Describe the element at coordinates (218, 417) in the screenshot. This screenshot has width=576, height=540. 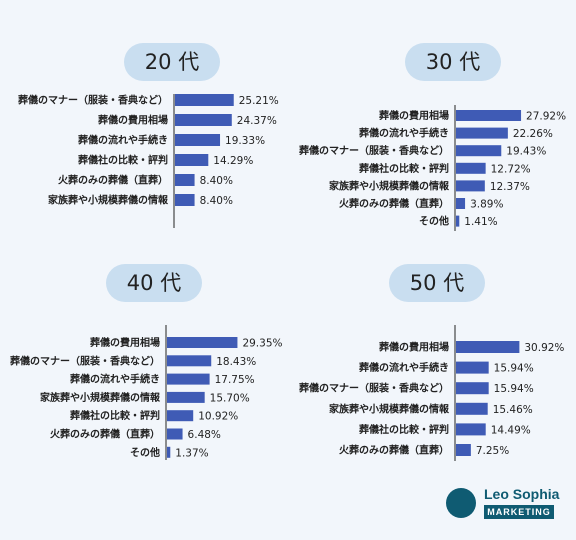
I see `data-label: 10.92%` at that location.